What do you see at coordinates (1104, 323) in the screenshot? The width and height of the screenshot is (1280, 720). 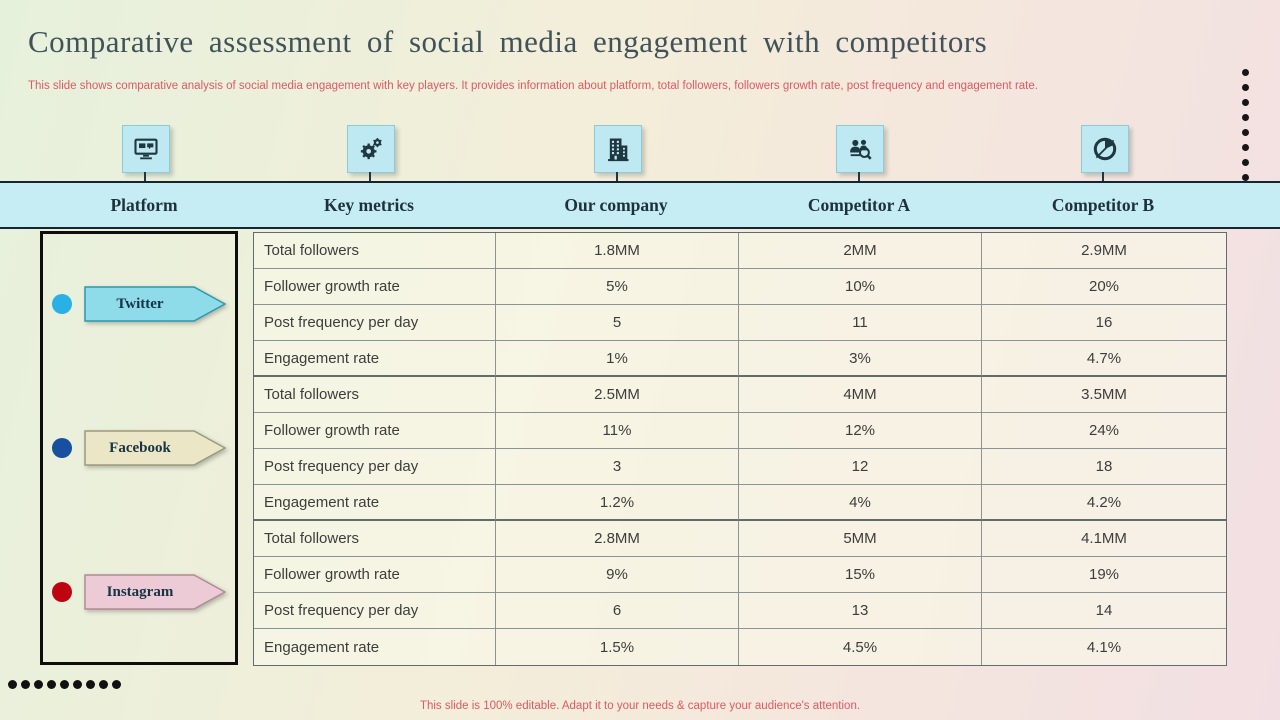 I see `competitor-b-cell: 16` at bounding box center [1104, 323].